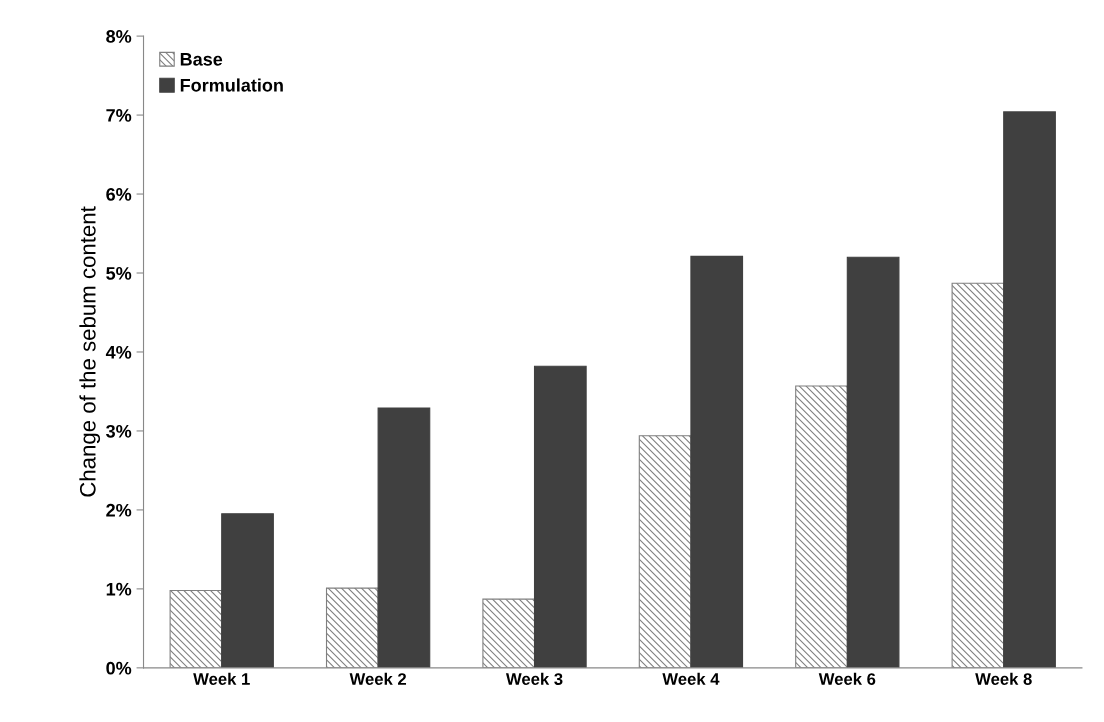 The image size is (1104, 722). Describe the element at coordinates (847, 678) in the screenshot. I see `x-tick-label: Week 6` at that location.